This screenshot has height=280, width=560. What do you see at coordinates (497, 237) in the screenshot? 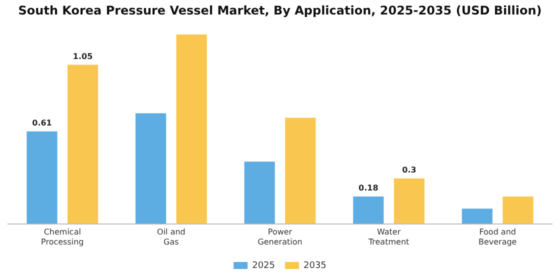
I see `x-tick-label: Food and Beverage` at bounding box center [497, 237].